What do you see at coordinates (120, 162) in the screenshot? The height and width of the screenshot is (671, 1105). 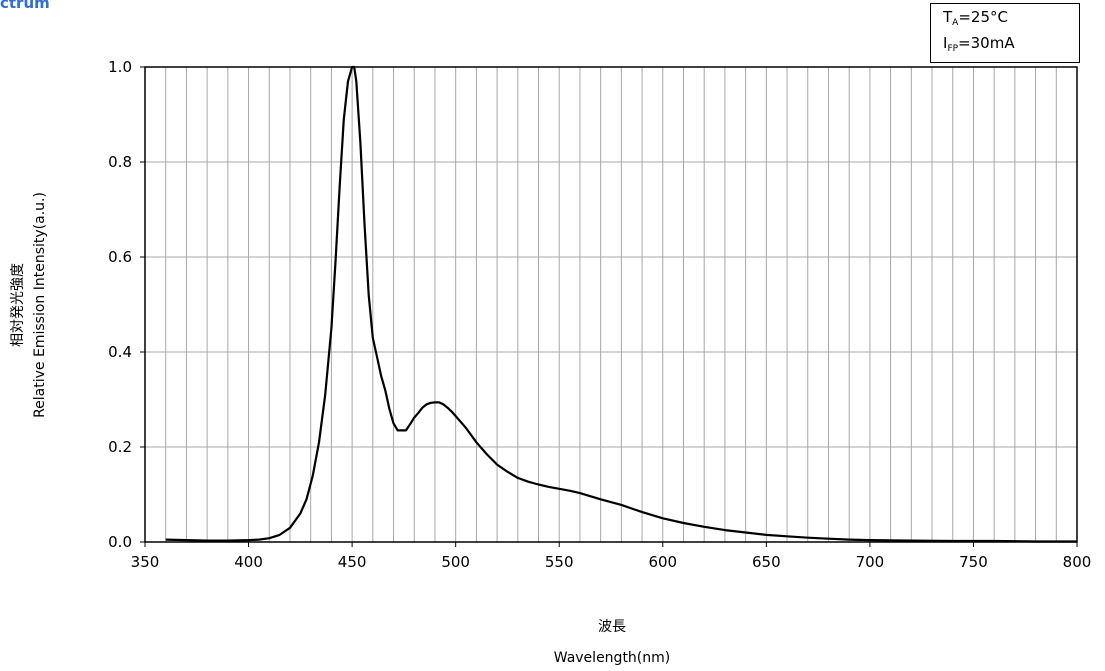 I see `y-tick-label: 0.8` at bounding box center [120, 162].